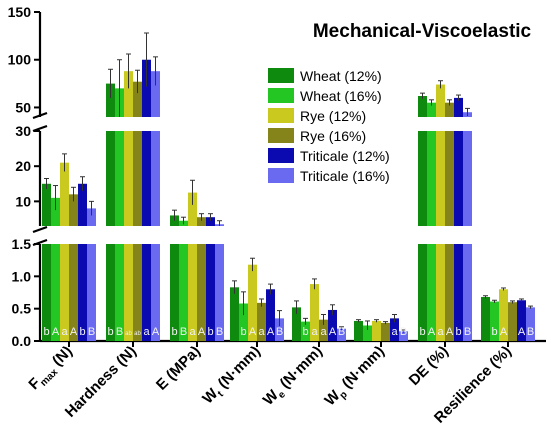  I want to click on significance-label: A, so click(432, 332).